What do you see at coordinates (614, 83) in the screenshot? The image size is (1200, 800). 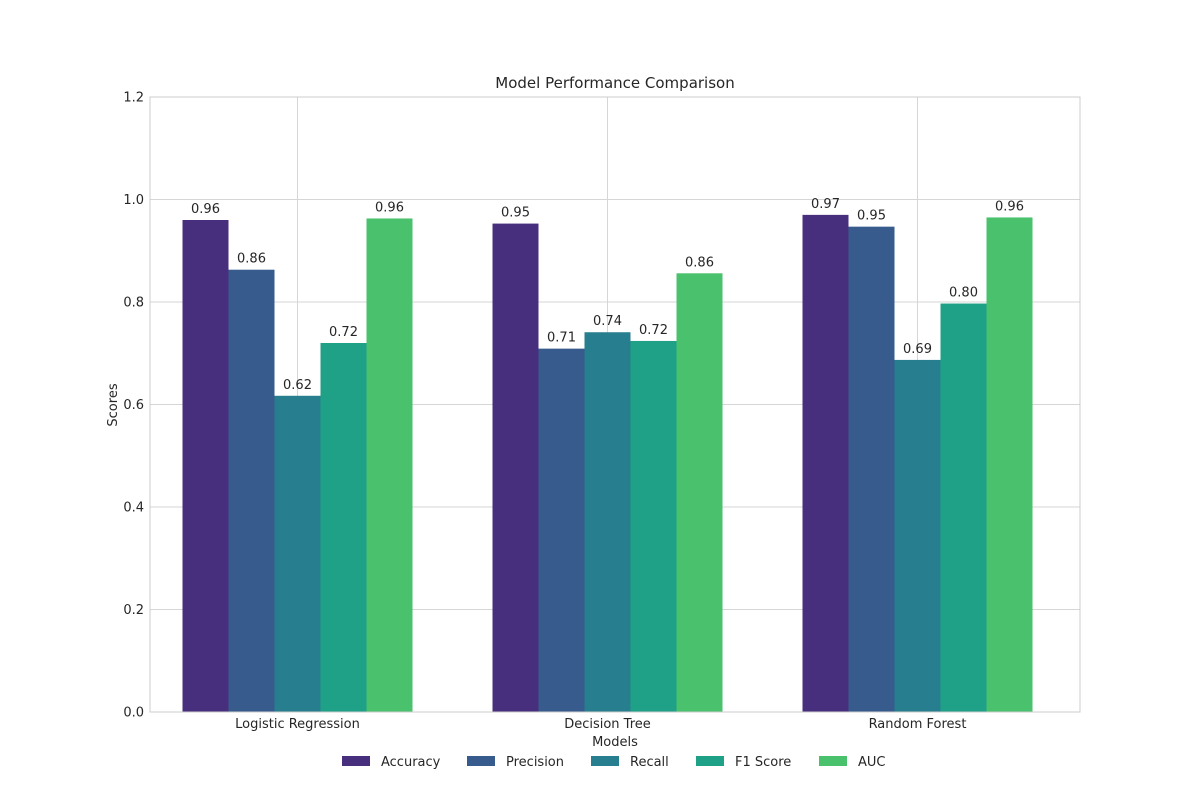 I see `chart-title: Model Performance Comparison` at bounding box center [614, 83].